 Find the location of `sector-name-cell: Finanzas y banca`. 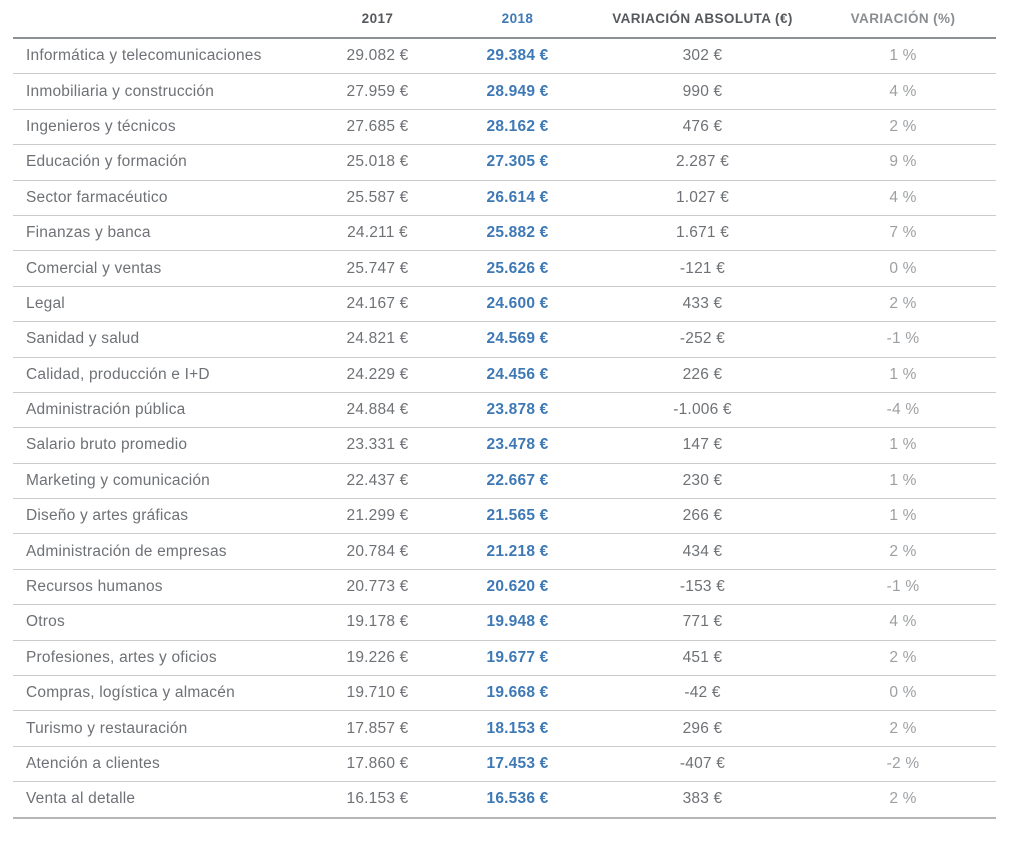

sector-name-cell: Finanzas y banca is located at coordinates (164, 233).